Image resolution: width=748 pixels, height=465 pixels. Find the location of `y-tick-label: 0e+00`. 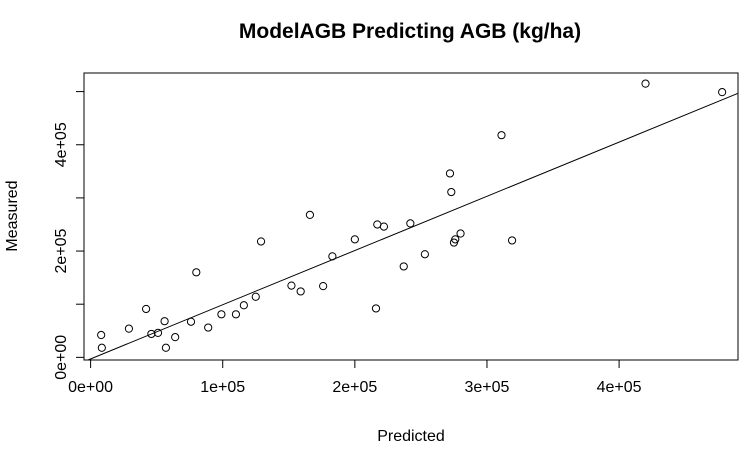

y-tick-label: 0e+00 is located at coordinates (61, 357).